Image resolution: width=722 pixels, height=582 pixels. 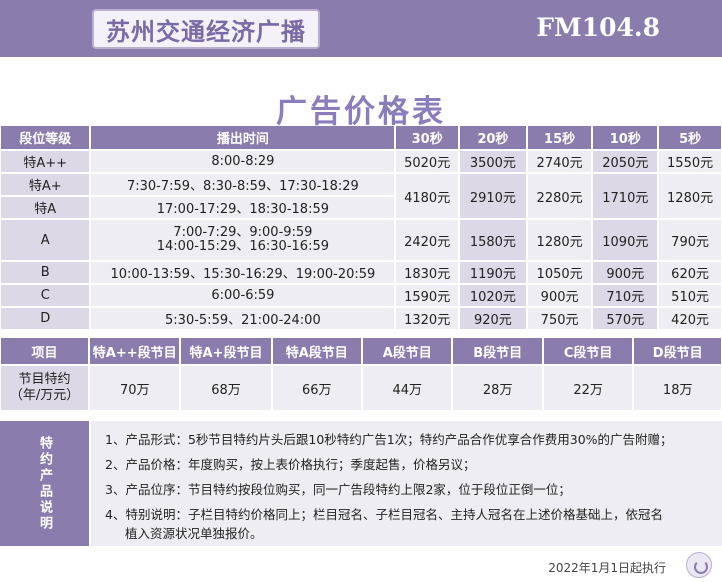 I want to click on sponsor-value-cell: 68万, so click(x=226, y=388).